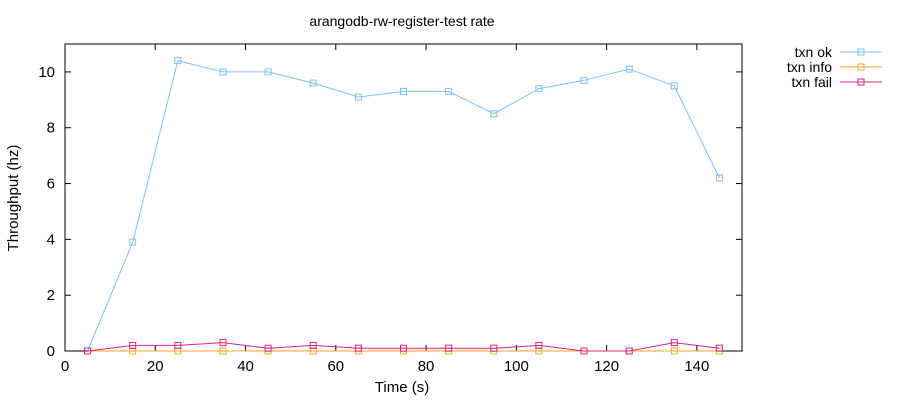 This screenshot has width=900, height=400. Describe the element at coordinates (46, 72) in the screenshot. I see `y-tick-label: 10` at that location.